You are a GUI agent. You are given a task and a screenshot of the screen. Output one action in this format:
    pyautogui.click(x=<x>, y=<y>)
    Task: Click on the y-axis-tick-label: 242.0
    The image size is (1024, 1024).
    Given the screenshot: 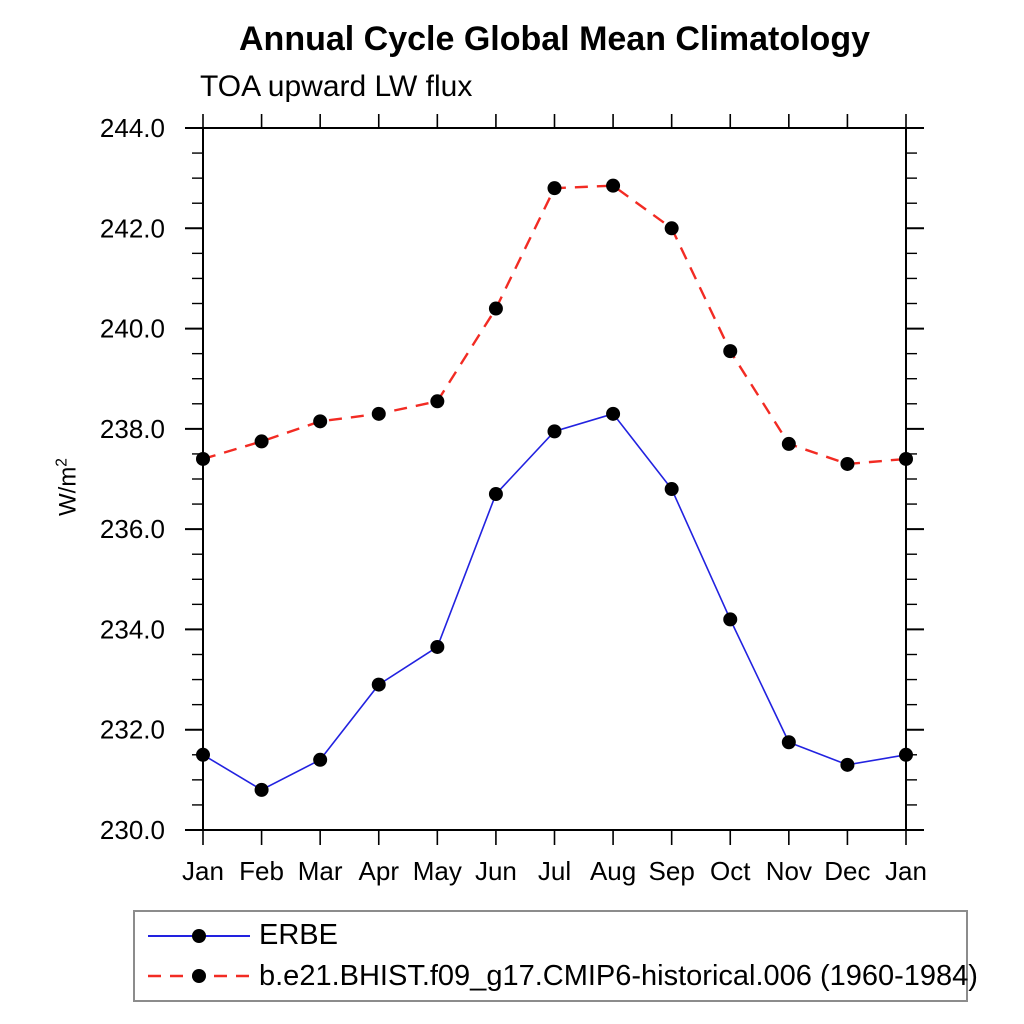 What is the action you would take?
    pyautogui.click(x=132, y=228)
    